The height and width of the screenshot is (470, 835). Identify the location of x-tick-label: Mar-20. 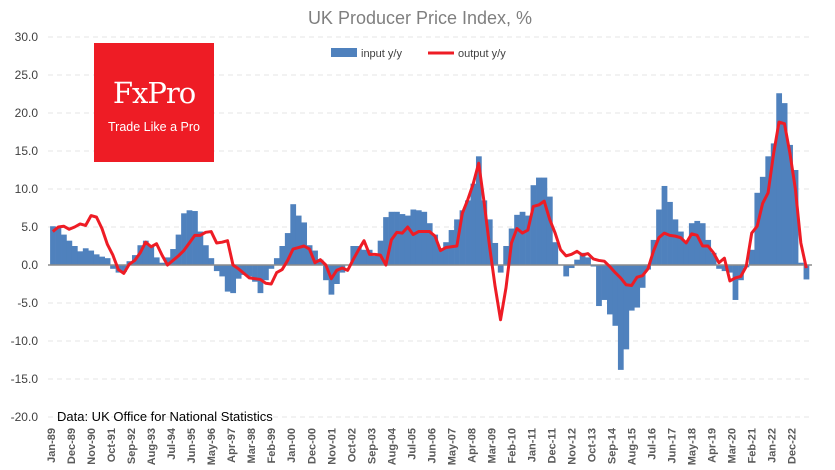
(733, 445).